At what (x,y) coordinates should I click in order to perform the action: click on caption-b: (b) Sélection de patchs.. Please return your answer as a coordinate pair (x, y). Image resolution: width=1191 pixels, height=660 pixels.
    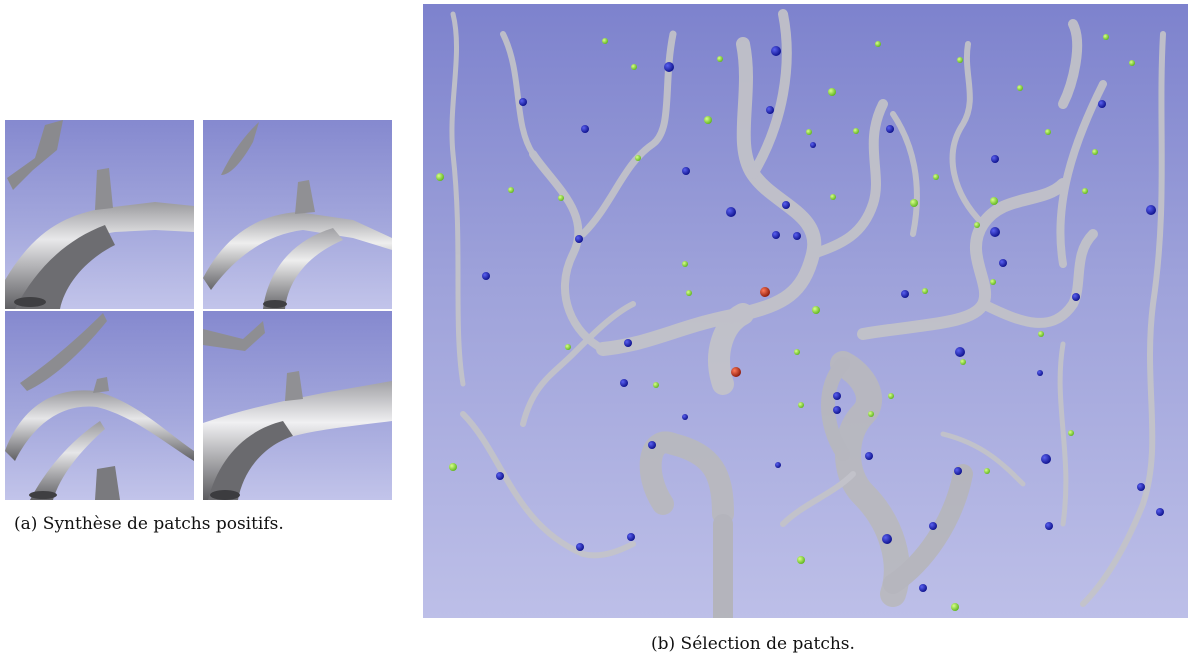
    Looking at the image, I should click on (753, 644).